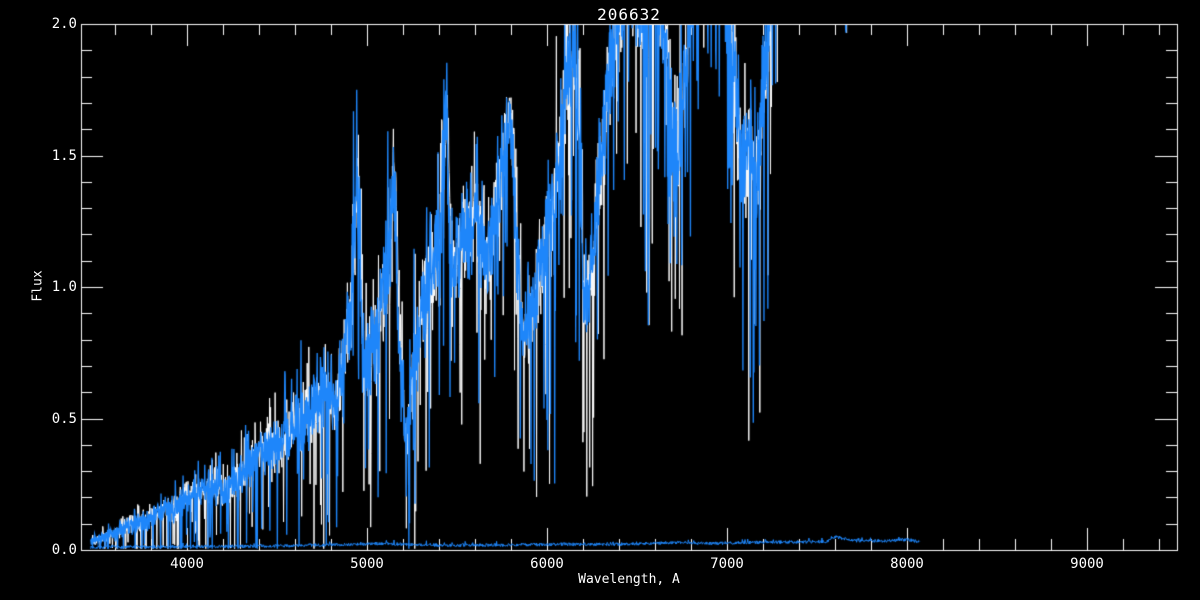  Describe the element at coordinates (547, 564) in the screenshot. I see `x-tick-label: 6000` at that location.